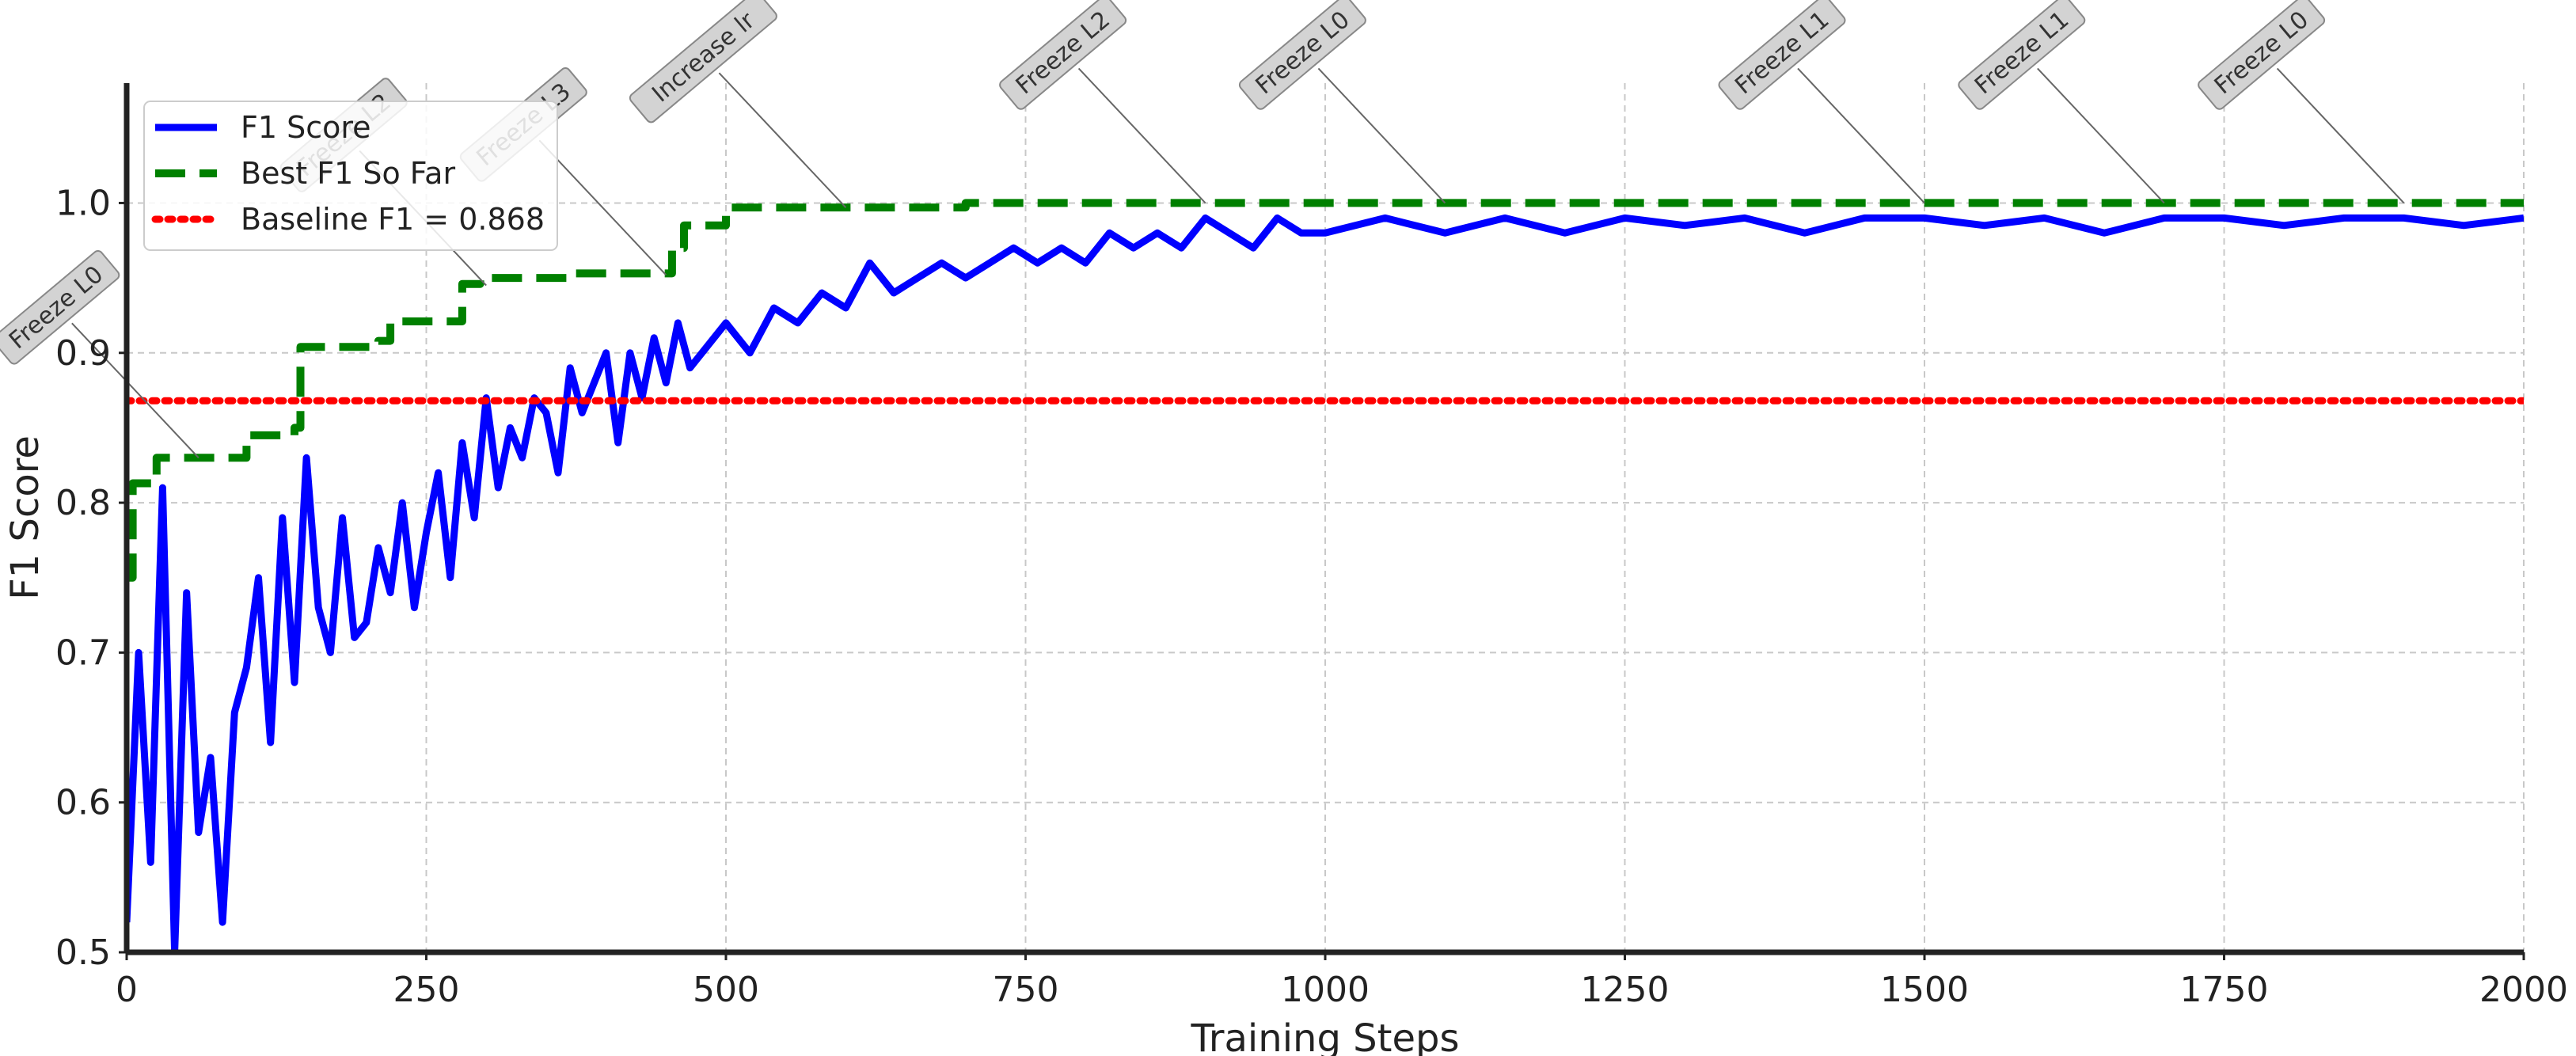 The image size is (2576, 1056). I want to click on x-tick-label: 0, so click(127, 990).